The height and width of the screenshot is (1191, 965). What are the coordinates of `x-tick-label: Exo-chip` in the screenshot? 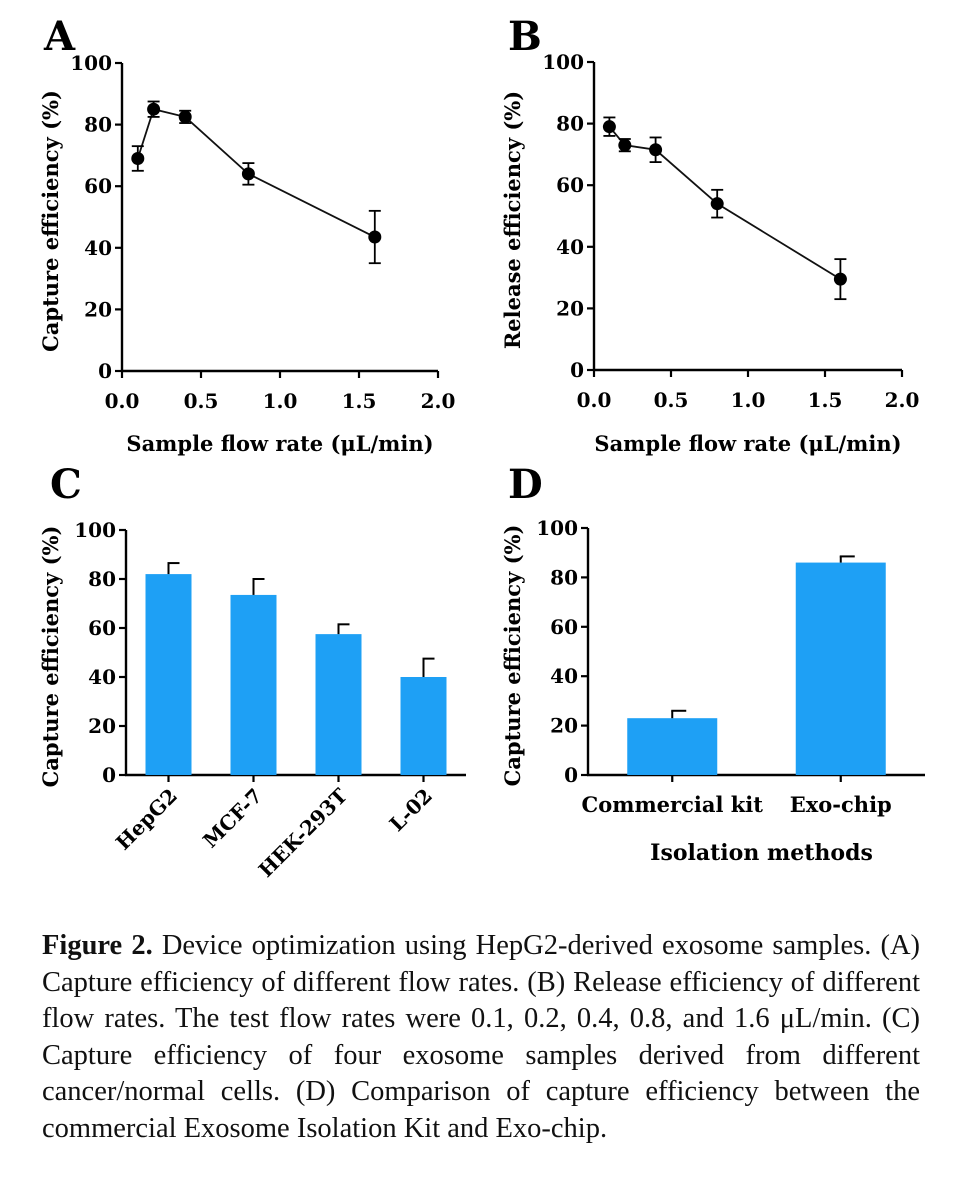 It's located at (841, 804).